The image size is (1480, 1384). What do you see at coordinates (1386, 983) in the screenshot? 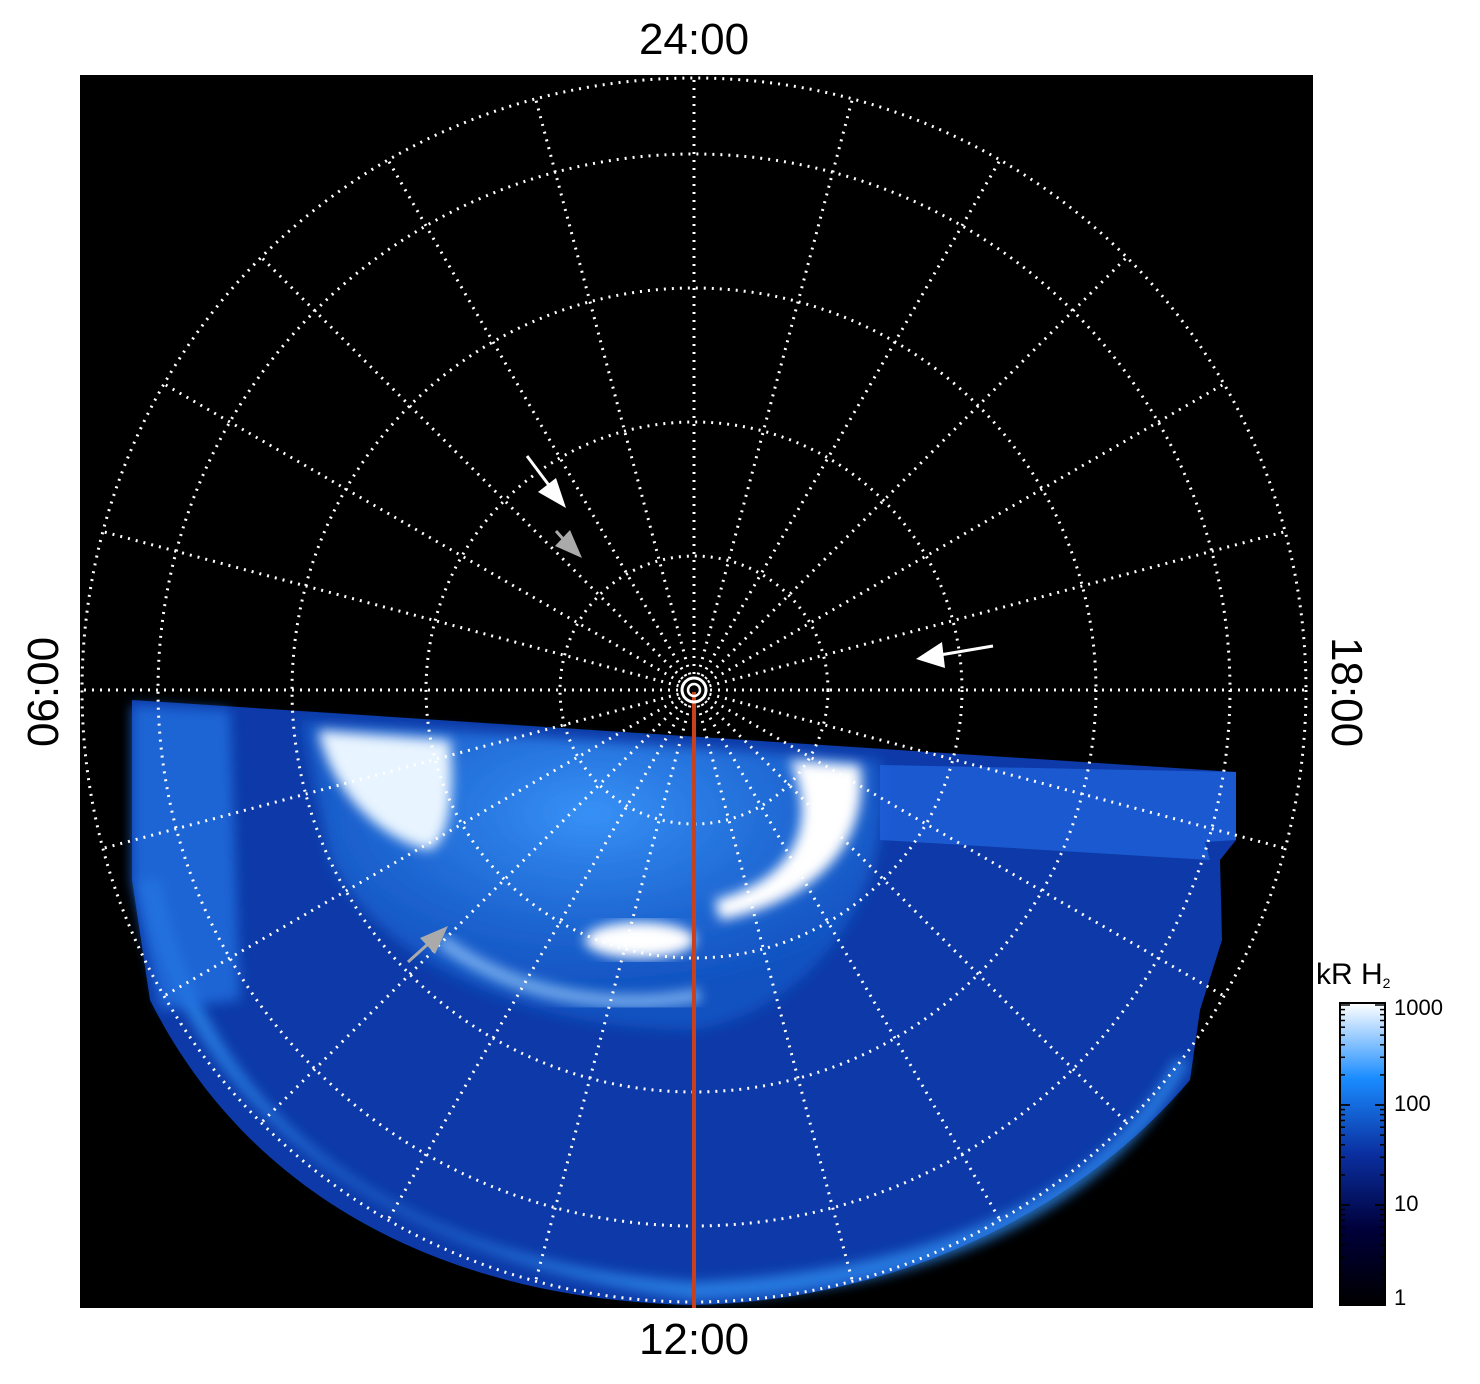
I see `colorbar-title-subscript: 2` at bounding box center [1386, 983].